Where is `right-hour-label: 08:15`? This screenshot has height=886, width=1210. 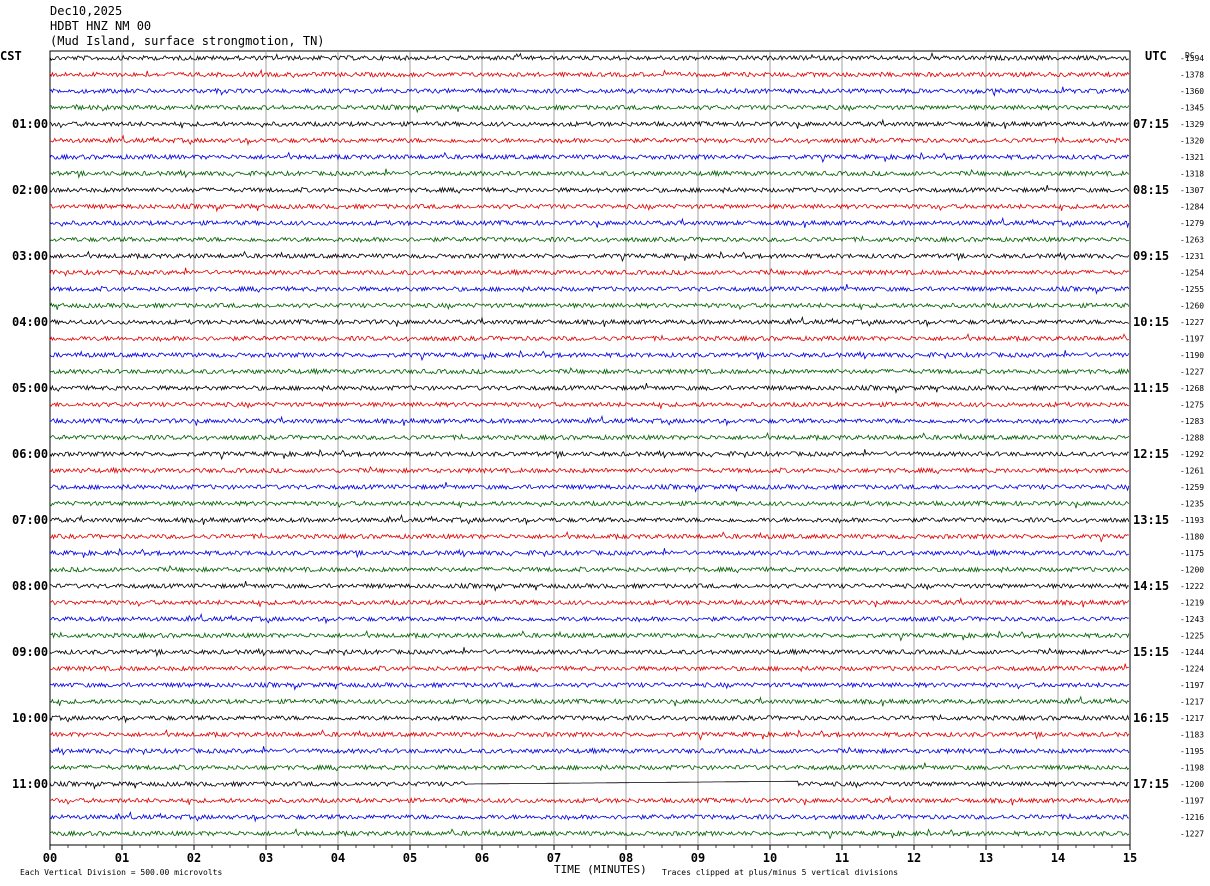 right-hour-label: 08:15 is located at coordinates (1151, 190).